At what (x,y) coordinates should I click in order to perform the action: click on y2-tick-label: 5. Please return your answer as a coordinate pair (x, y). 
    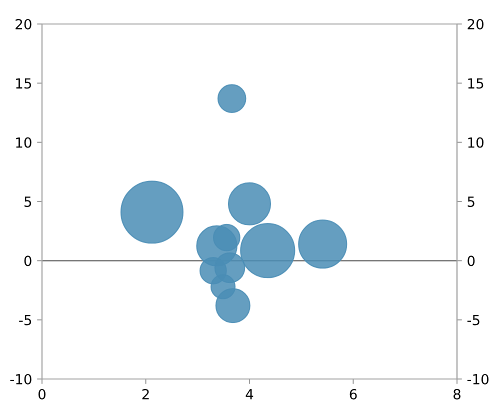
    Looking at the image, I should click on (471, 201).